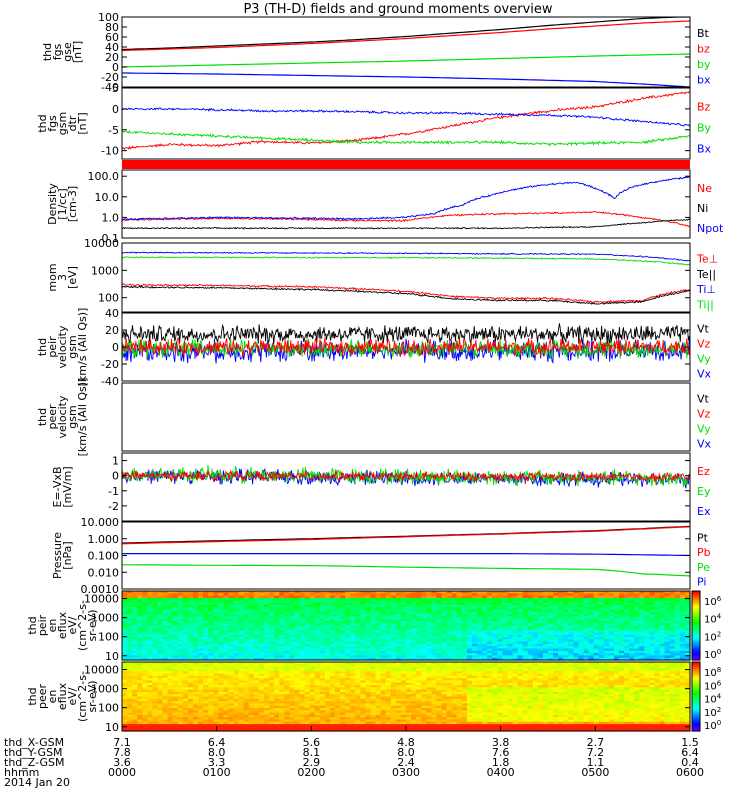 The image size is (750, 800). What do you see at coordinates (696, 593) in the screenshot?
I see `colorbar-swatch` at bounding box center [696, 593].